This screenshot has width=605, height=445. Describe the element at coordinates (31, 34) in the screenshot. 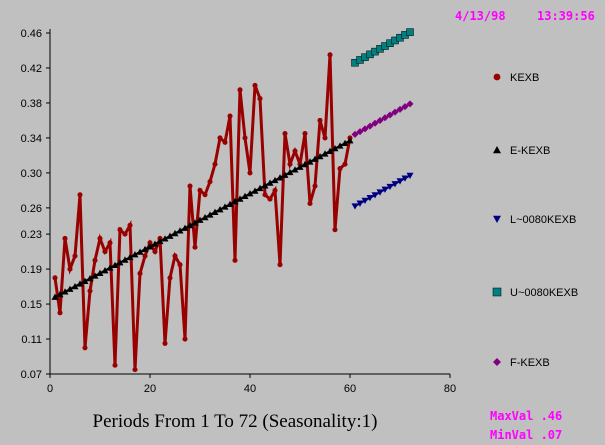

I see `y-tick-label: 0.46` at that location.